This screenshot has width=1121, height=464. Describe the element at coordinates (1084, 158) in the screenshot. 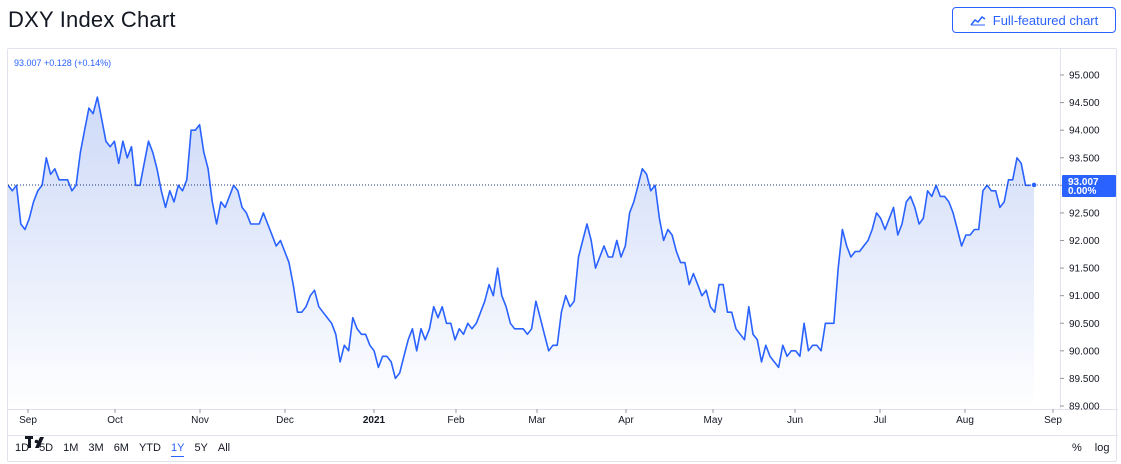

I see `y-tick-label: 93.500` at that location.